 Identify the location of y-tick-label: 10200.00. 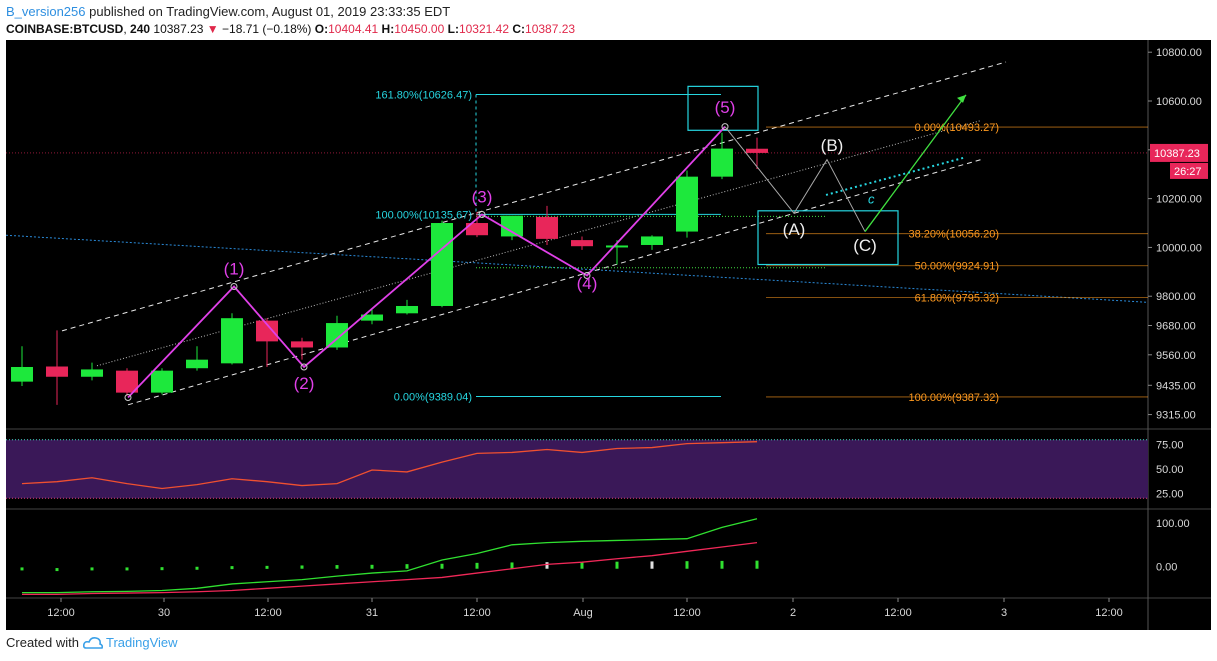
(1179, 200).